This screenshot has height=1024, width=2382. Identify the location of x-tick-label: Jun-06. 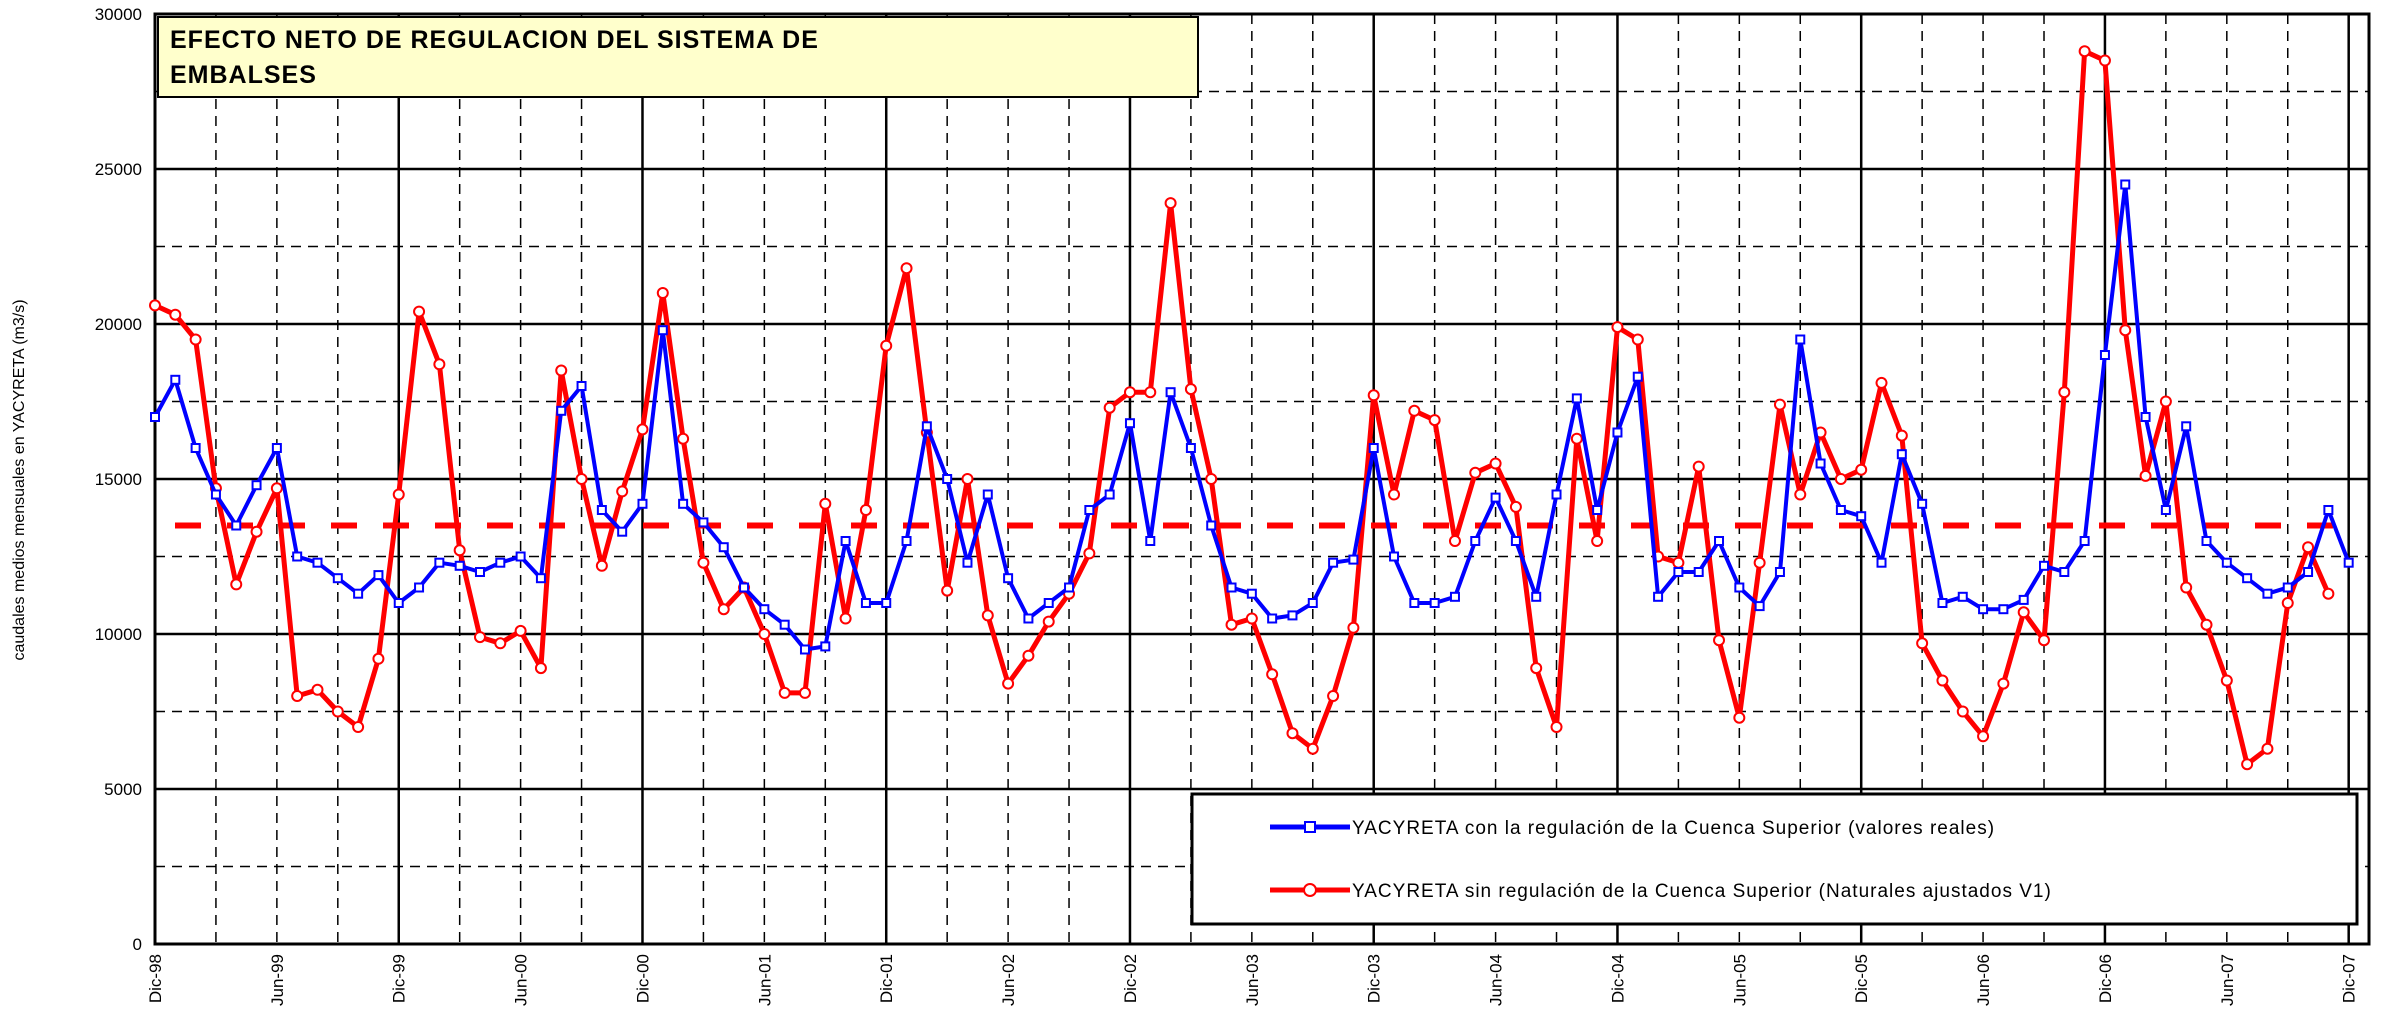
(1983, 980).